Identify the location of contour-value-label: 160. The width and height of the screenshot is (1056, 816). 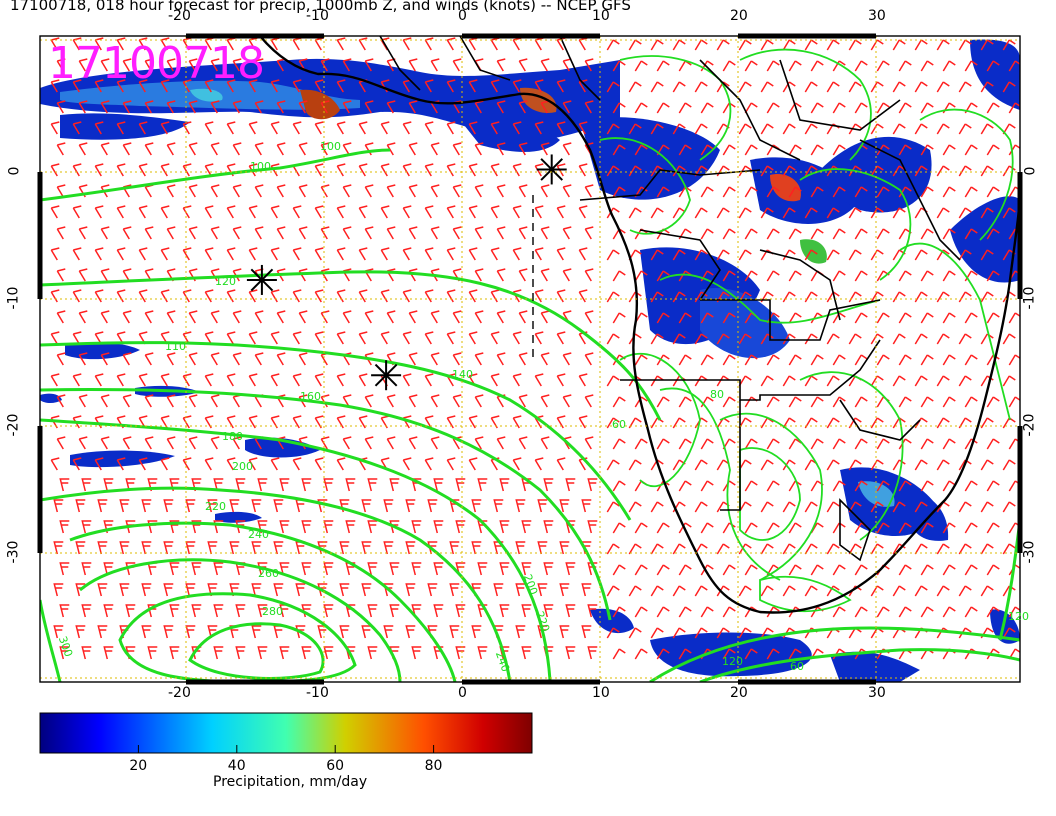
(310, 396).